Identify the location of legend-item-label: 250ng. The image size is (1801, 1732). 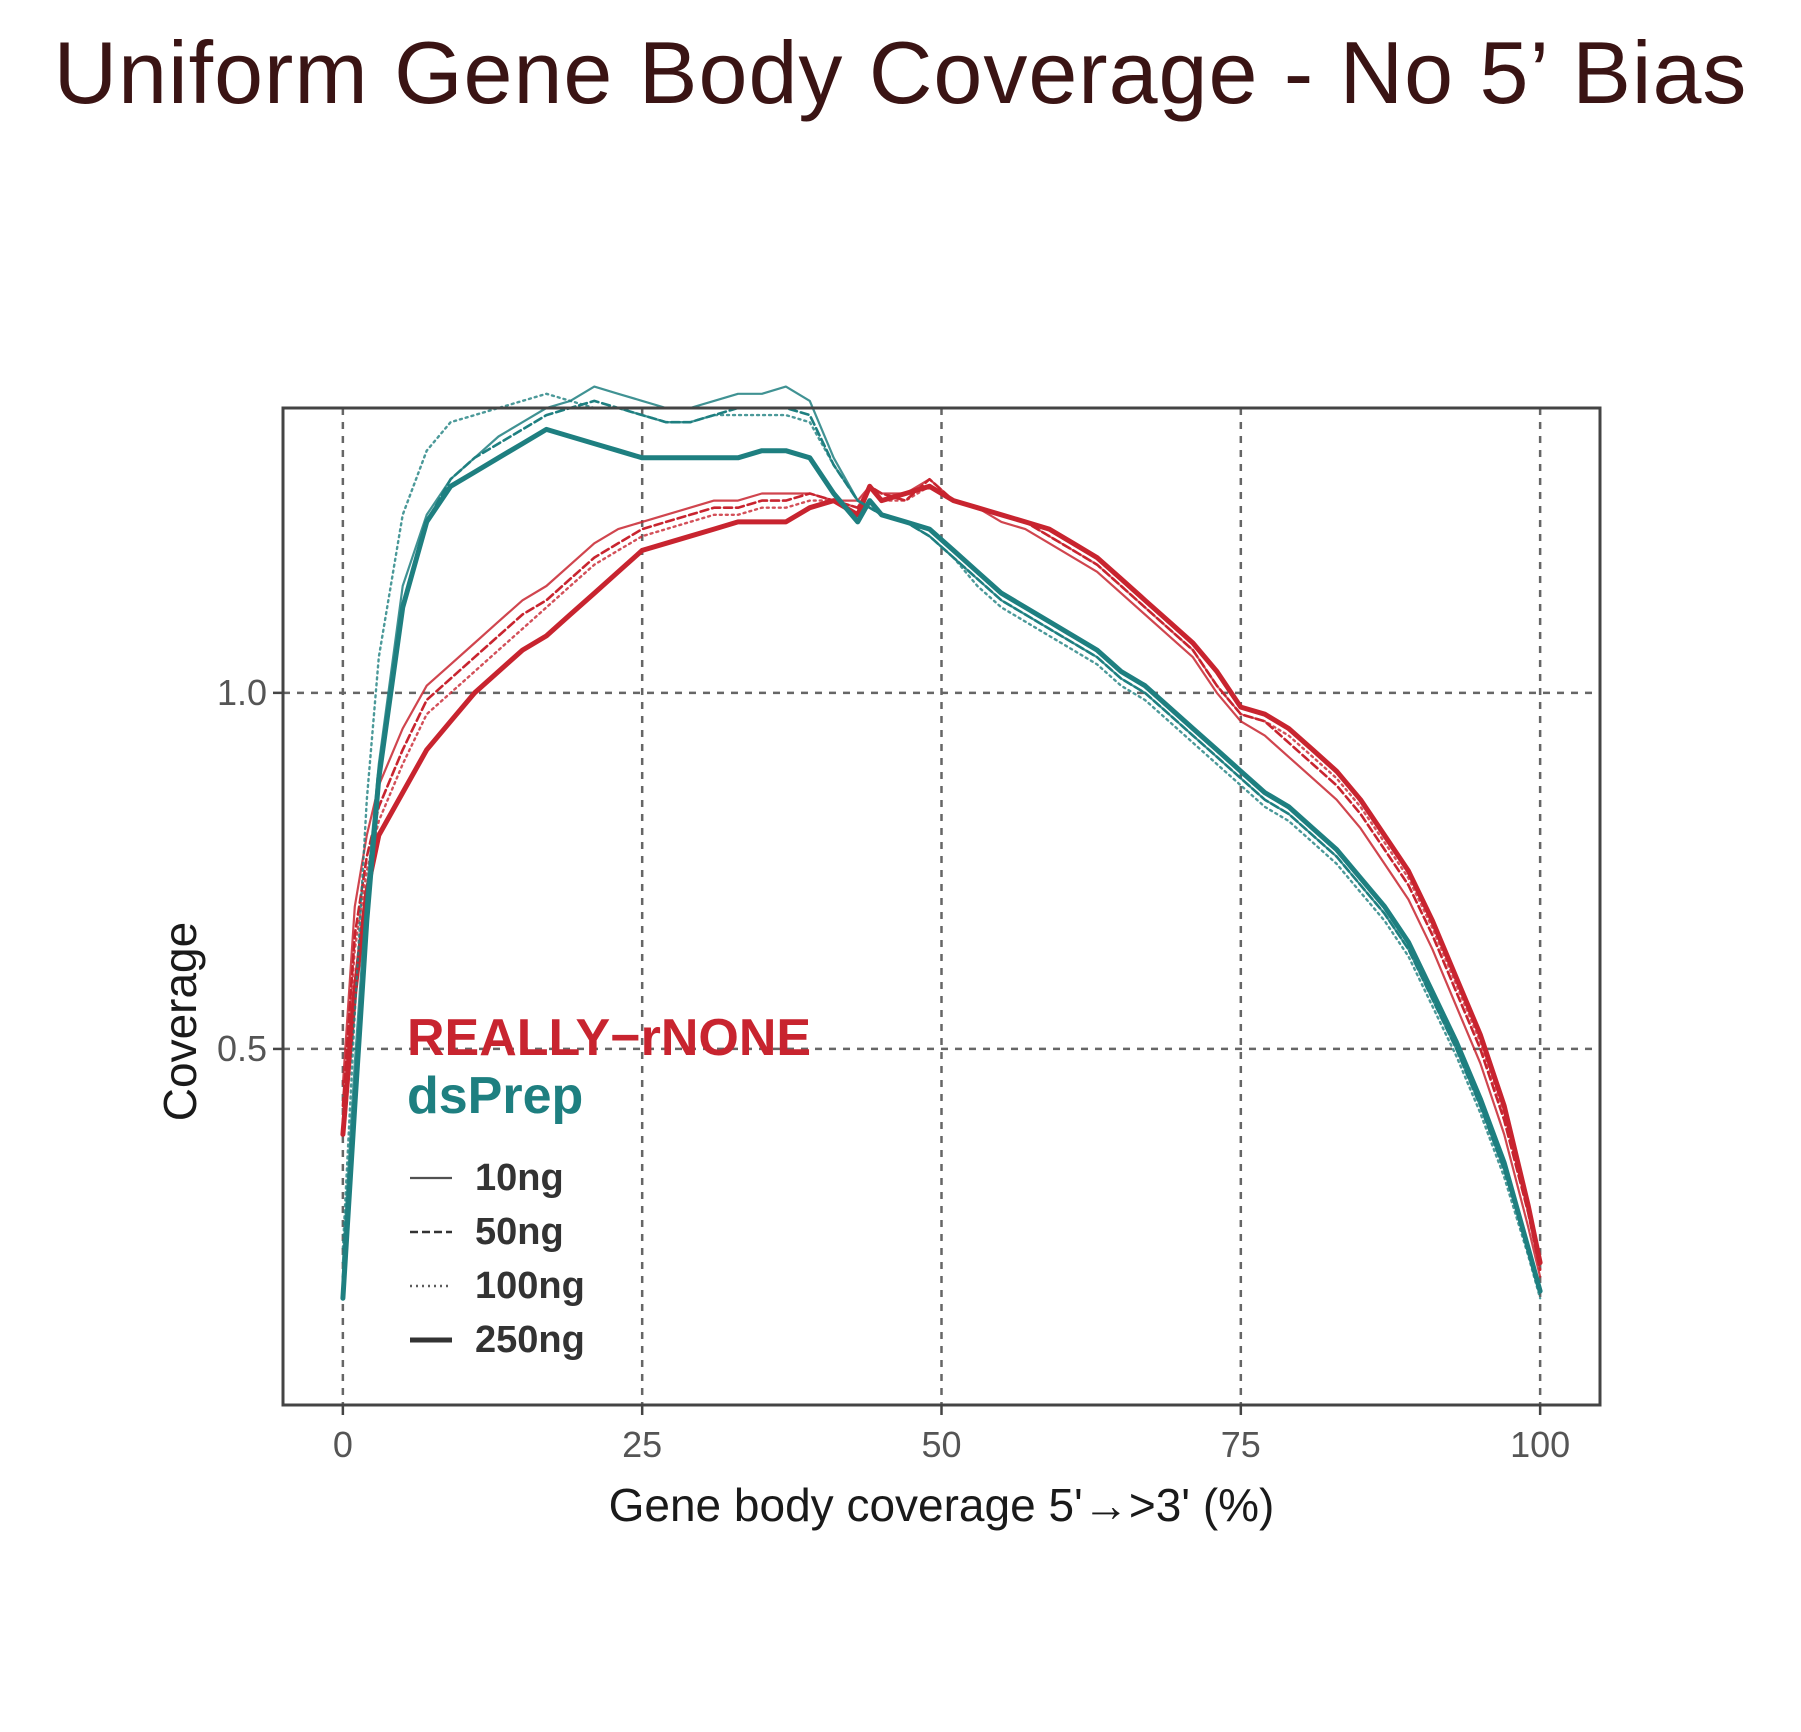
(530, 1340).